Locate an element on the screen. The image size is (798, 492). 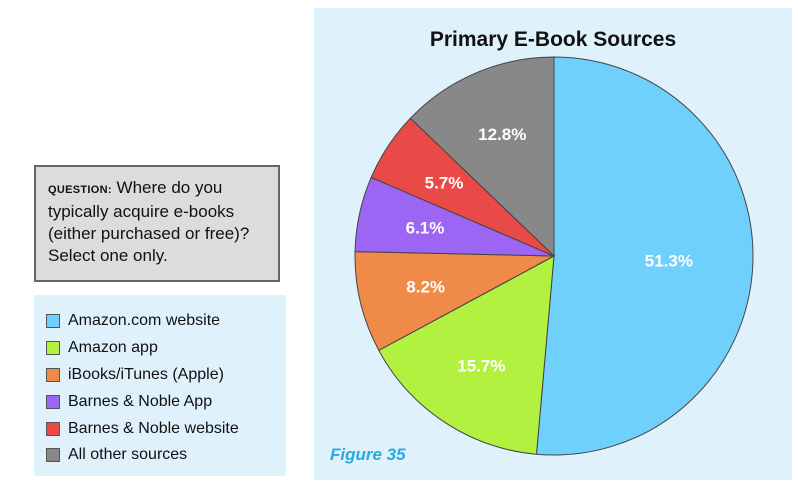
legend-item-all-other-sources: All other sources is located at coordinates (160, 455).